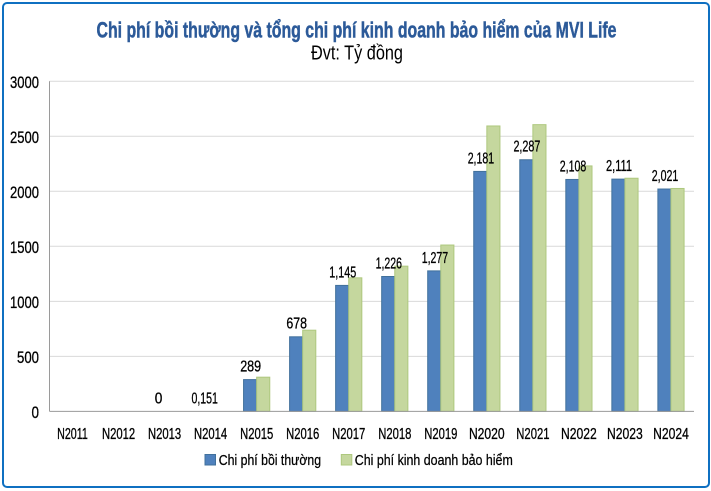 This screenshot has height=491, width=711. Describe the element at coordinates (394, 434) in the screenshot. I see `svg-text: N2018` at that location.